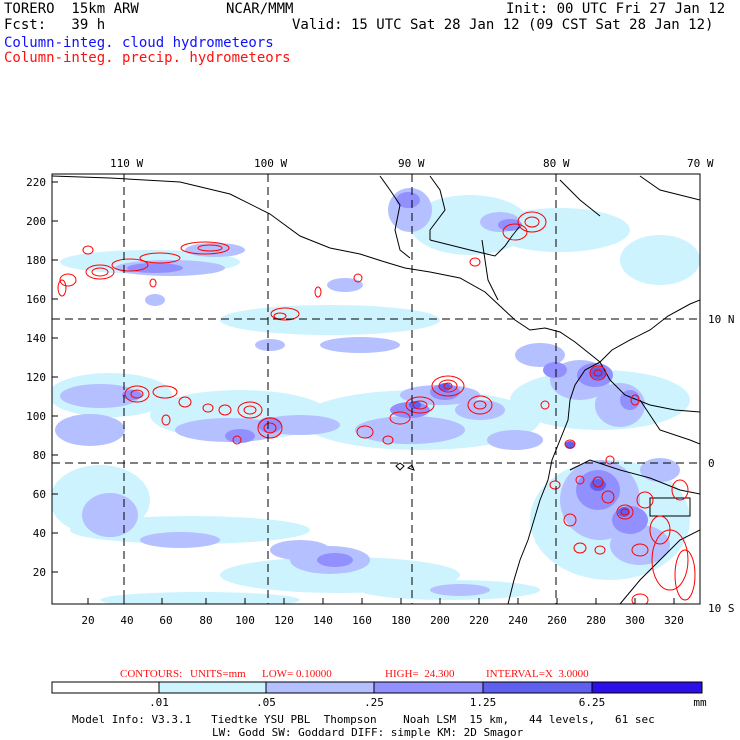  Describe the element at coordinates (126, 620) in the screenshot. I see `x-tick-label: 40` at that location.